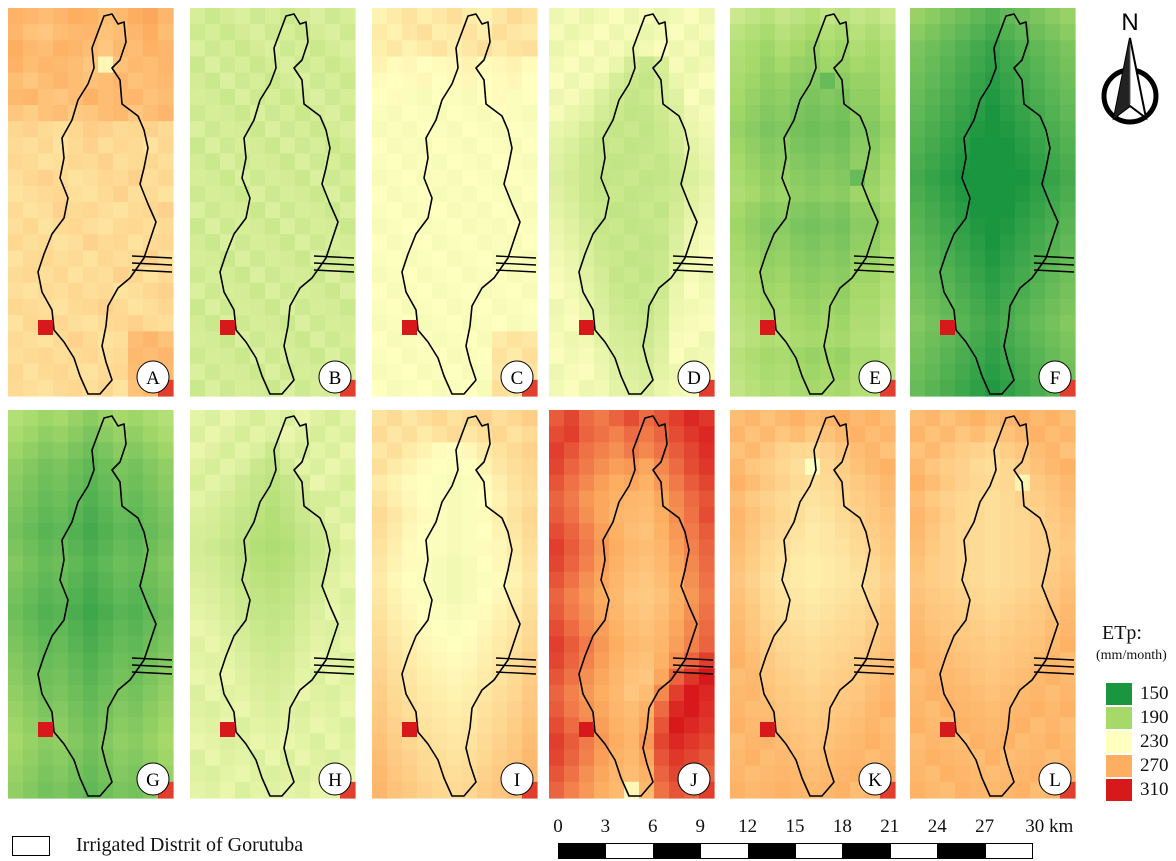 The image size is (1176, 861). What do you see at coordinates (993, 604) in the screenshot?
I see `map-panel-l: L` at bounding box center [993, 604].